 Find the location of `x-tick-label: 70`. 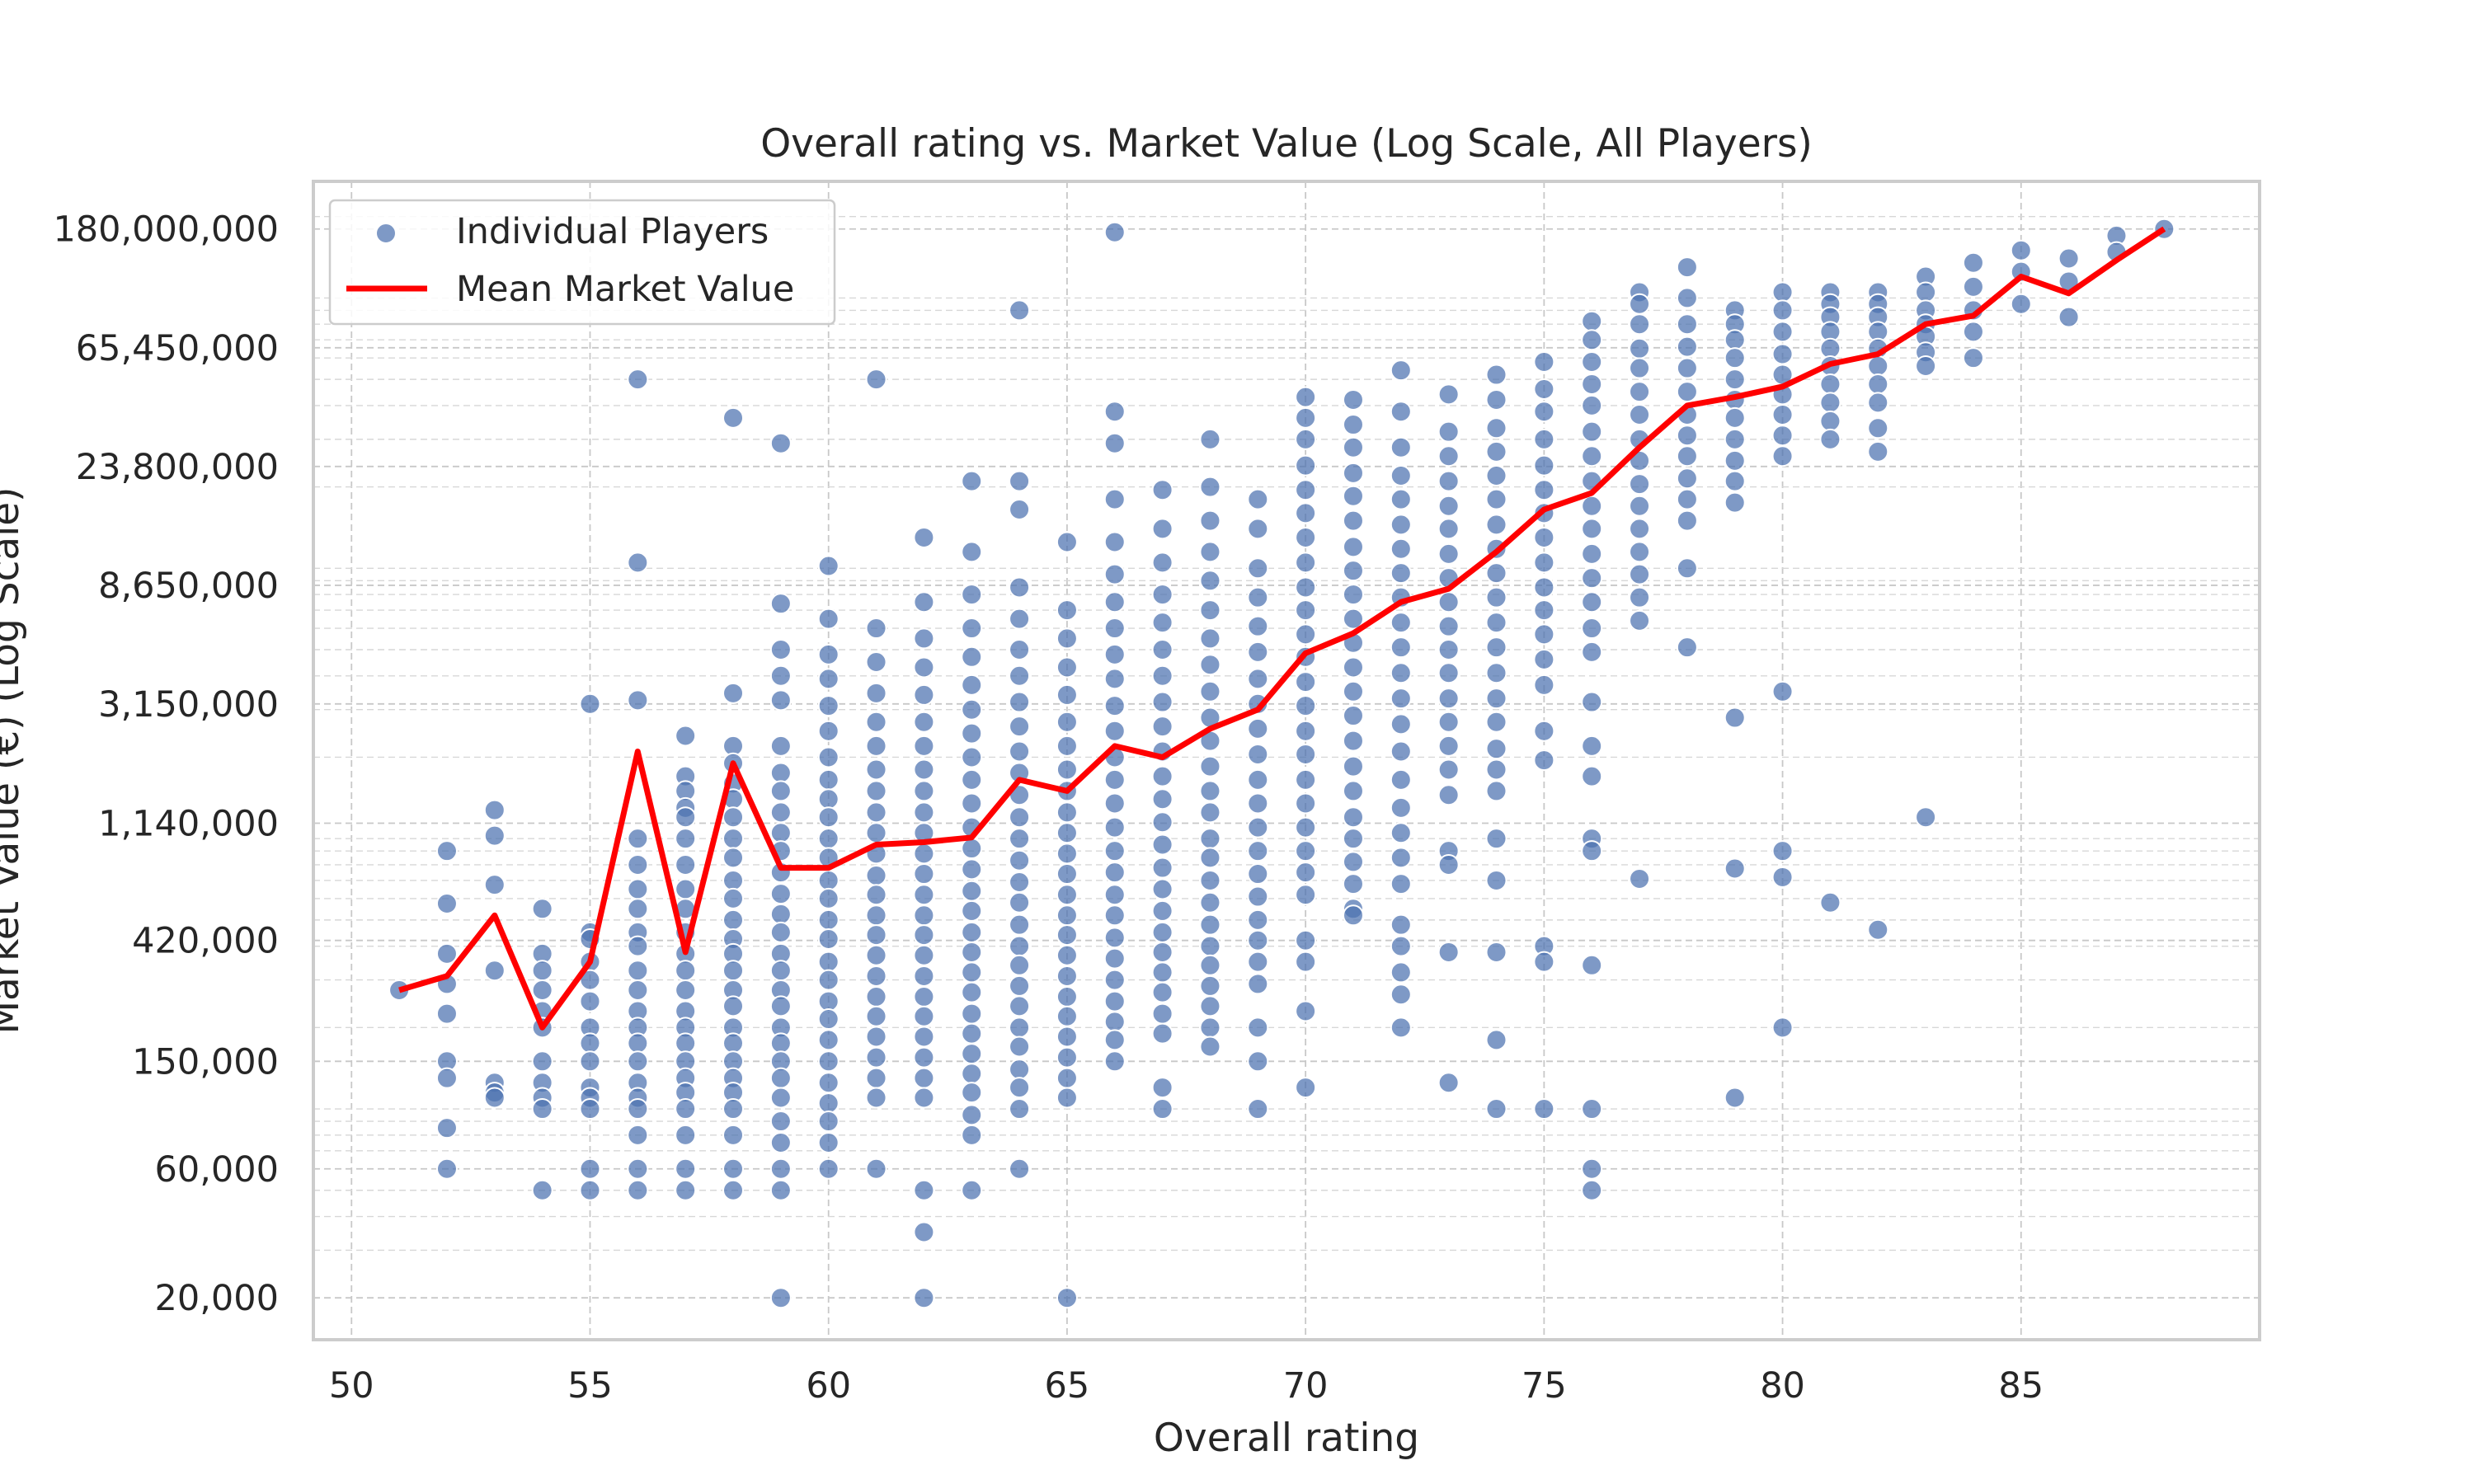

x-tick-label: 70 is located at coordinates (1306, 1386).